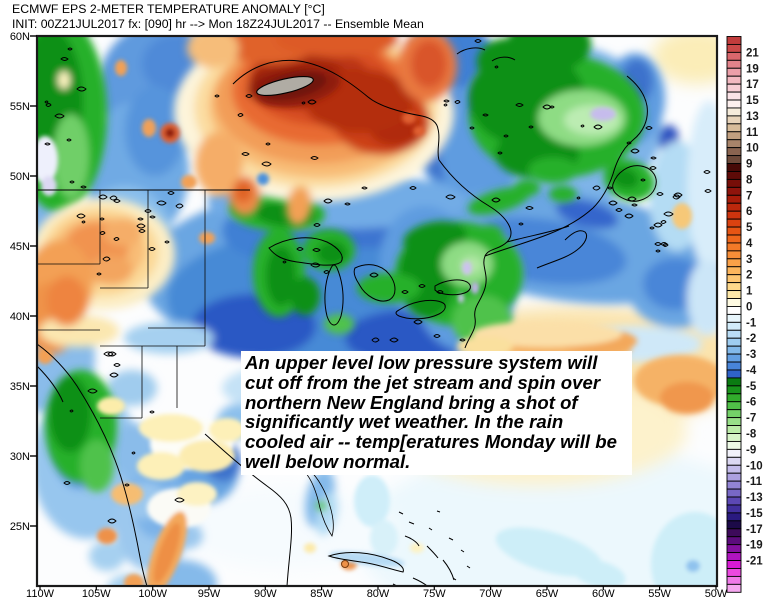 Image resolution: width=768 pixels, height=615 pixels. Describe the element at coordinates (751, 387) in the screenshot. I see `svg-text: -5` at that location.